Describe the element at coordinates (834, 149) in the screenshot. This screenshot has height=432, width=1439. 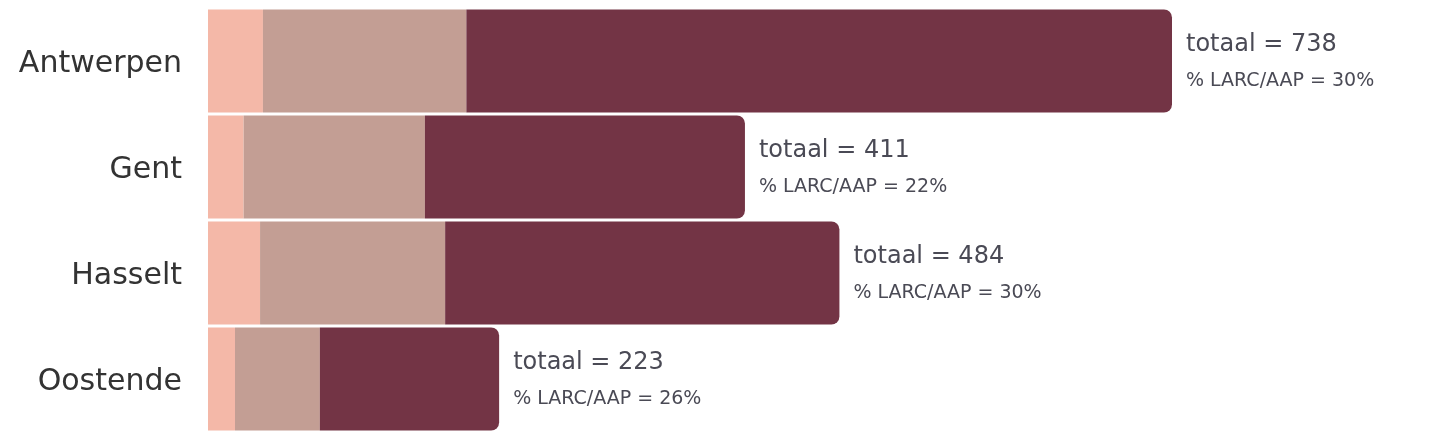
I see `annotation: totaal = 411` at that location.